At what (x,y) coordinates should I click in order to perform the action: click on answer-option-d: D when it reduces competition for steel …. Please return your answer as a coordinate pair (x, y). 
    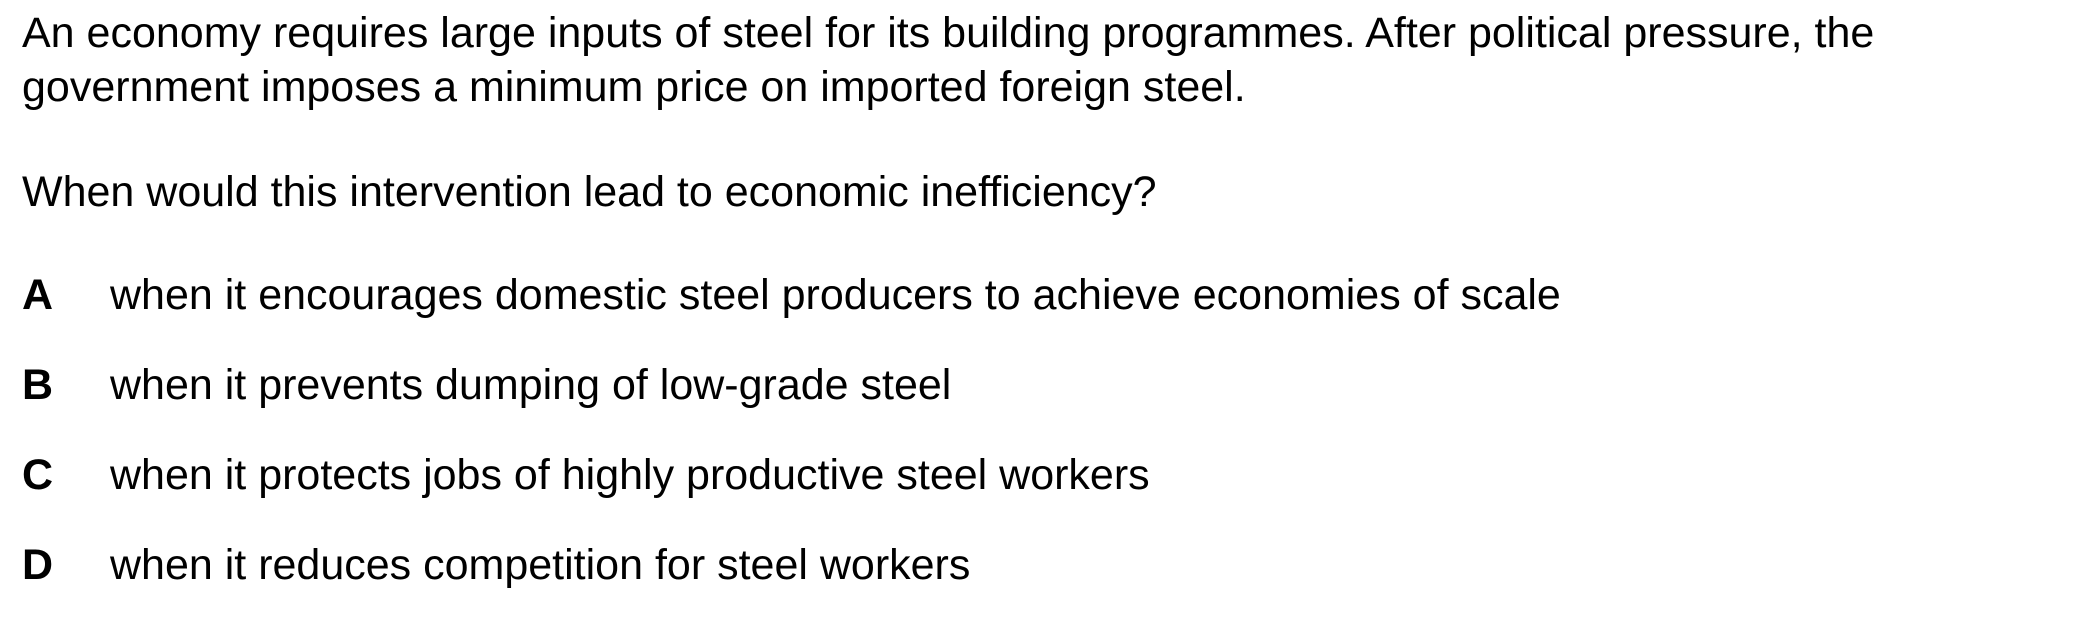
    Looking at the image, I should click on (791, 583).